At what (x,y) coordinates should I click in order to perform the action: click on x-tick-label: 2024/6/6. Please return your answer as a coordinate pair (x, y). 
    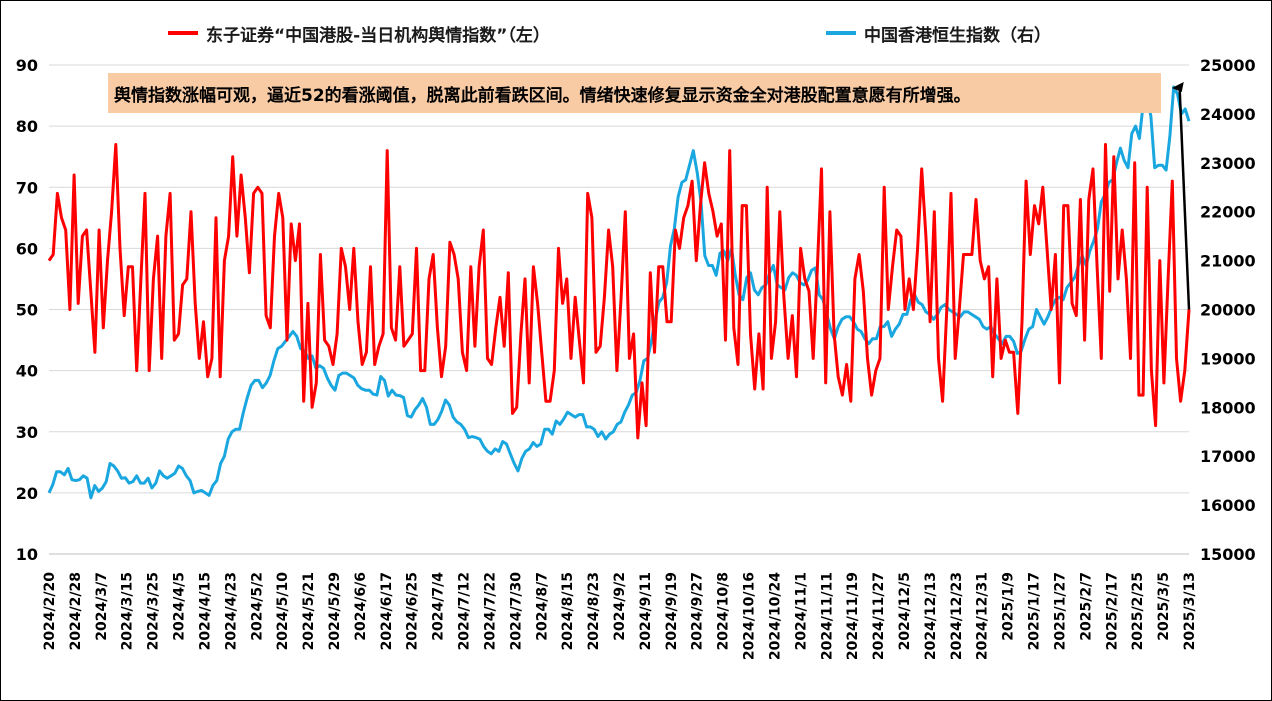
    Looking at the image, I should click on (361, 606).